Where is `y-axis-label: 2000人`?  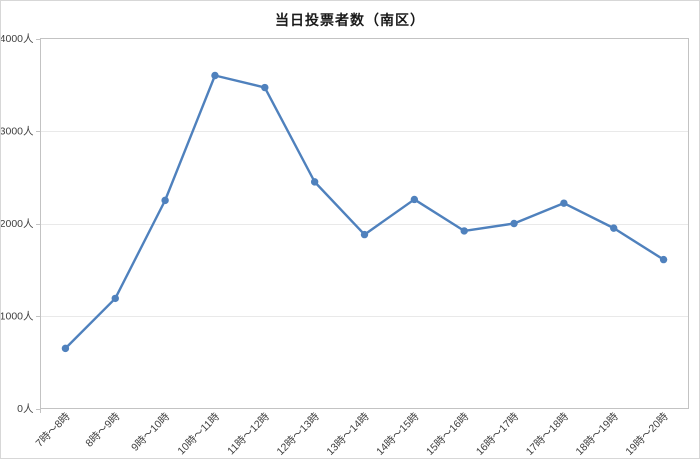
y-axis-label: 2000人 is located at coordinates (17, 224).